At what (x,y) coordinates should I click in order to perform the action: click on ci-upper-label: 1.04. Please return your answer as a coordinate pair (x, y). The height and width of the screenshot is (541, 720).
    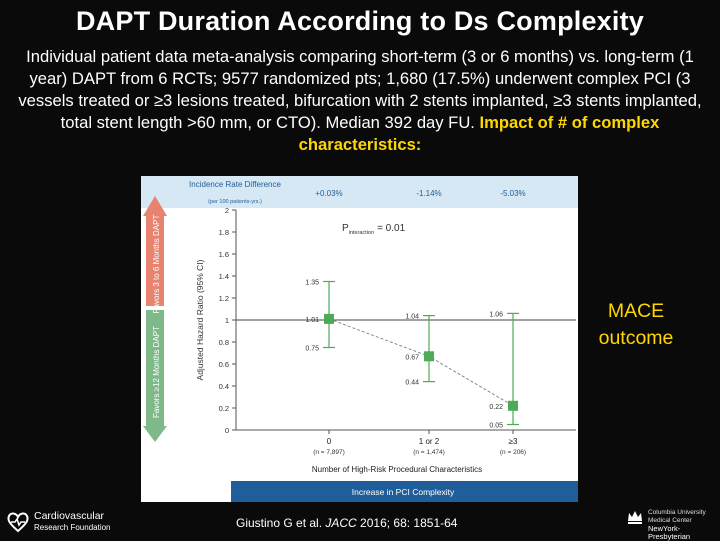
    Looking at the image, I should click on (412, 317).